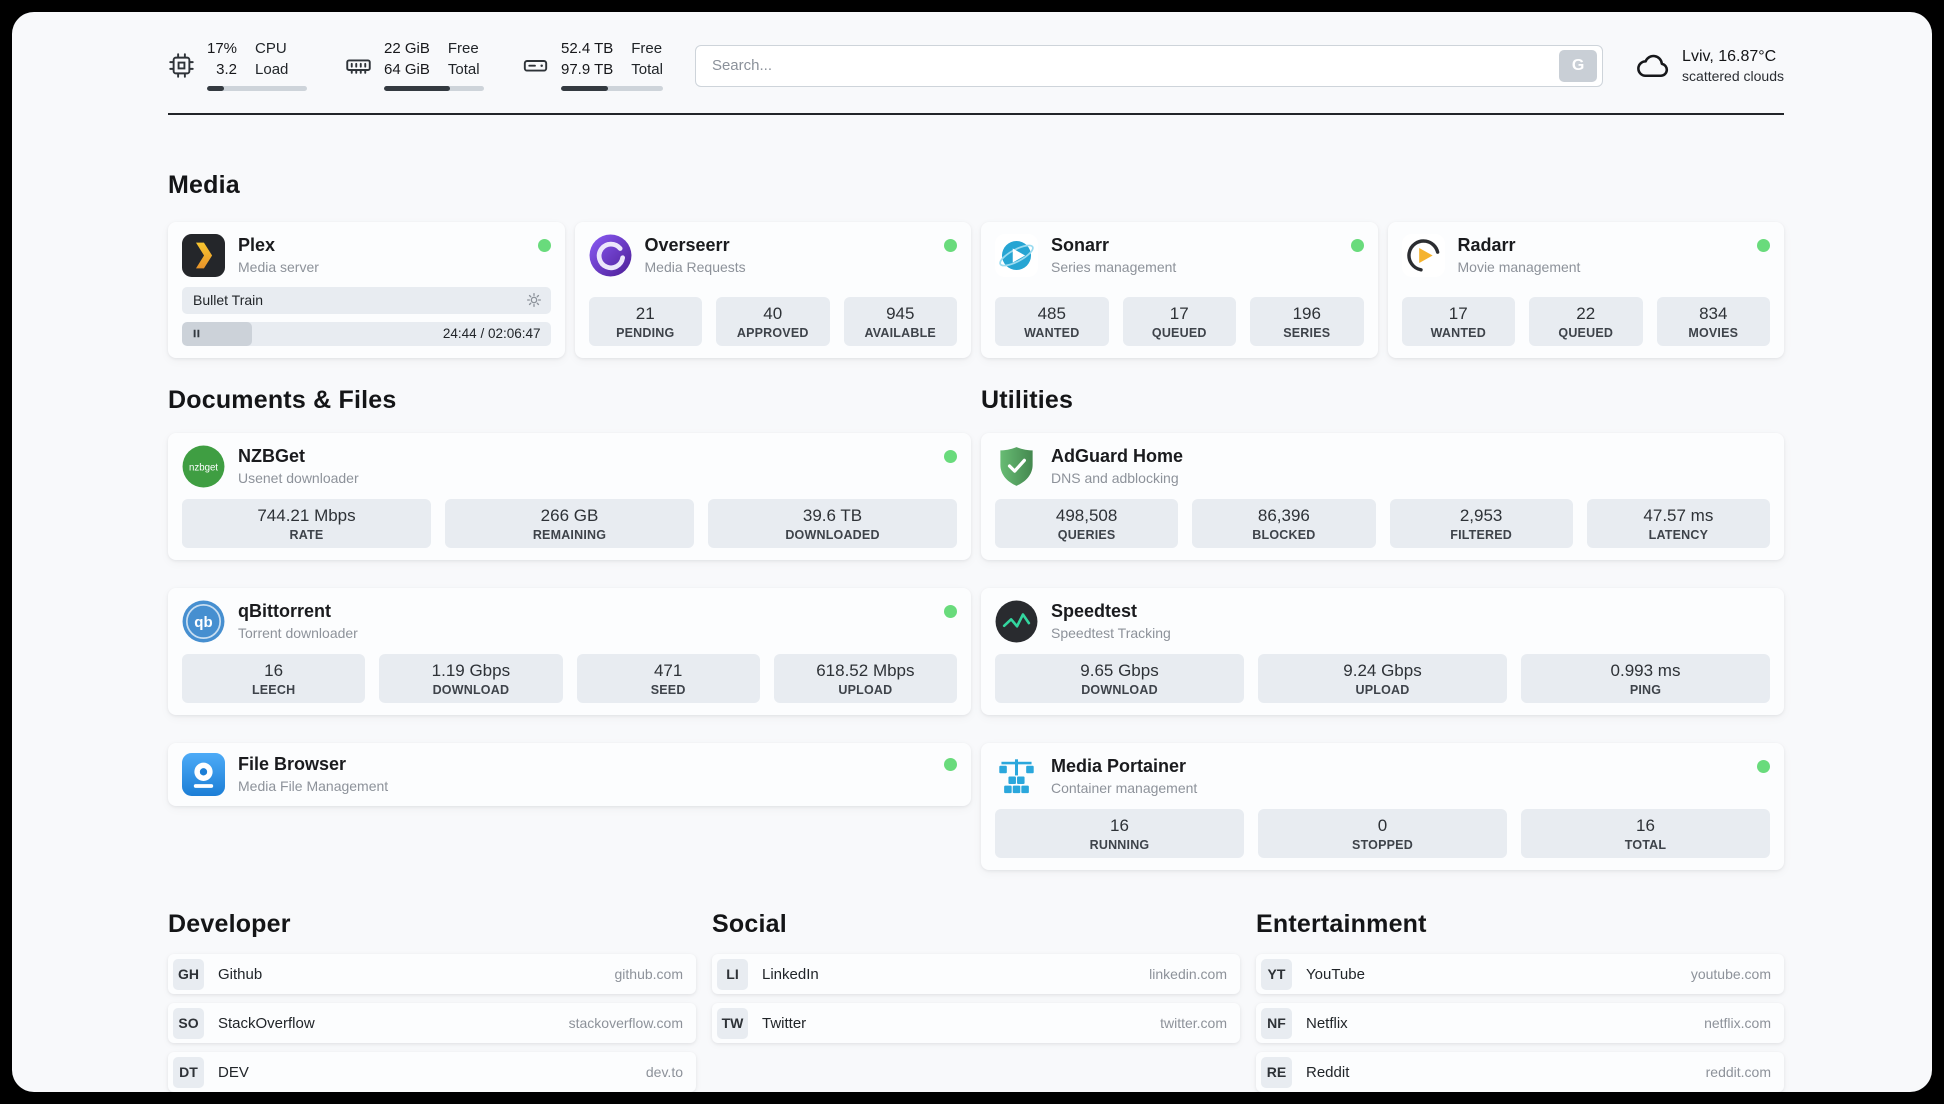 The image size is (1944, 1104). I want to click on ram-widget: 22 GiB 64 GiB Free Total, so click(414, 65).